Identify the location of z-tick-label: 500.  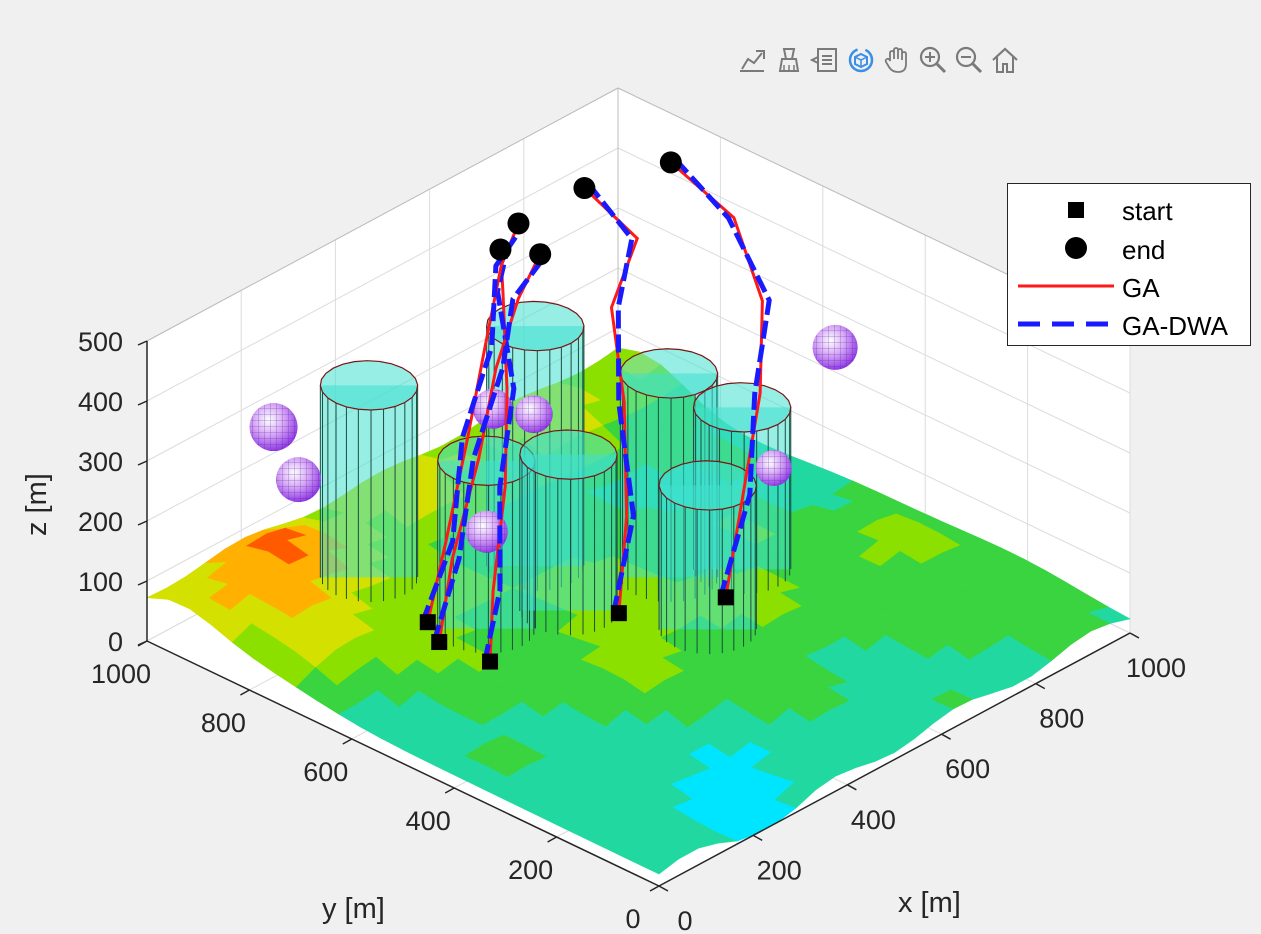
(100, 342).